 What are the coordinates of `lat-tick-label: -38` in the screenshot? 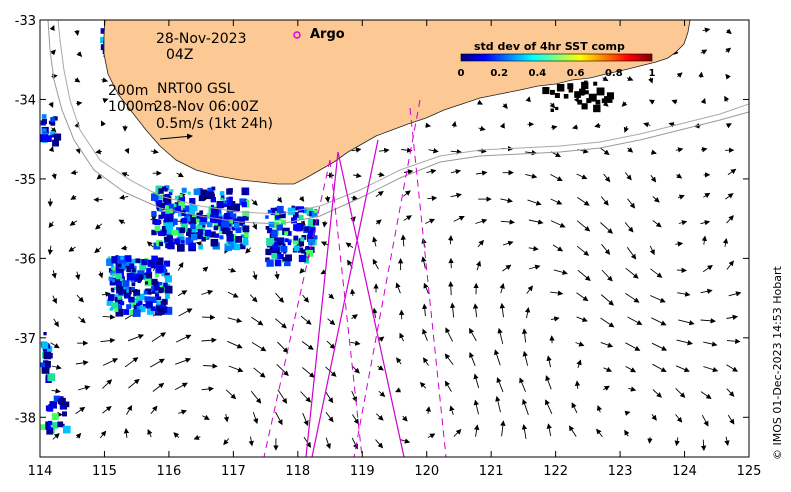 It's located at (25, 418).